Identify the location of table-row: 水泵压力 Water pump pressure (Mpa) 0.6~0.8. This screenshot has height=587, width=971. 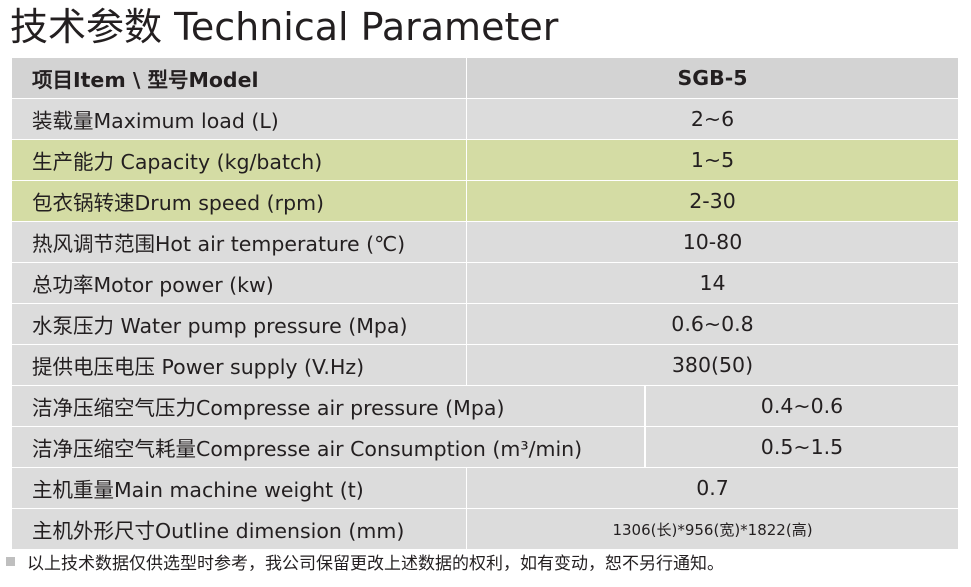
(485, 323).